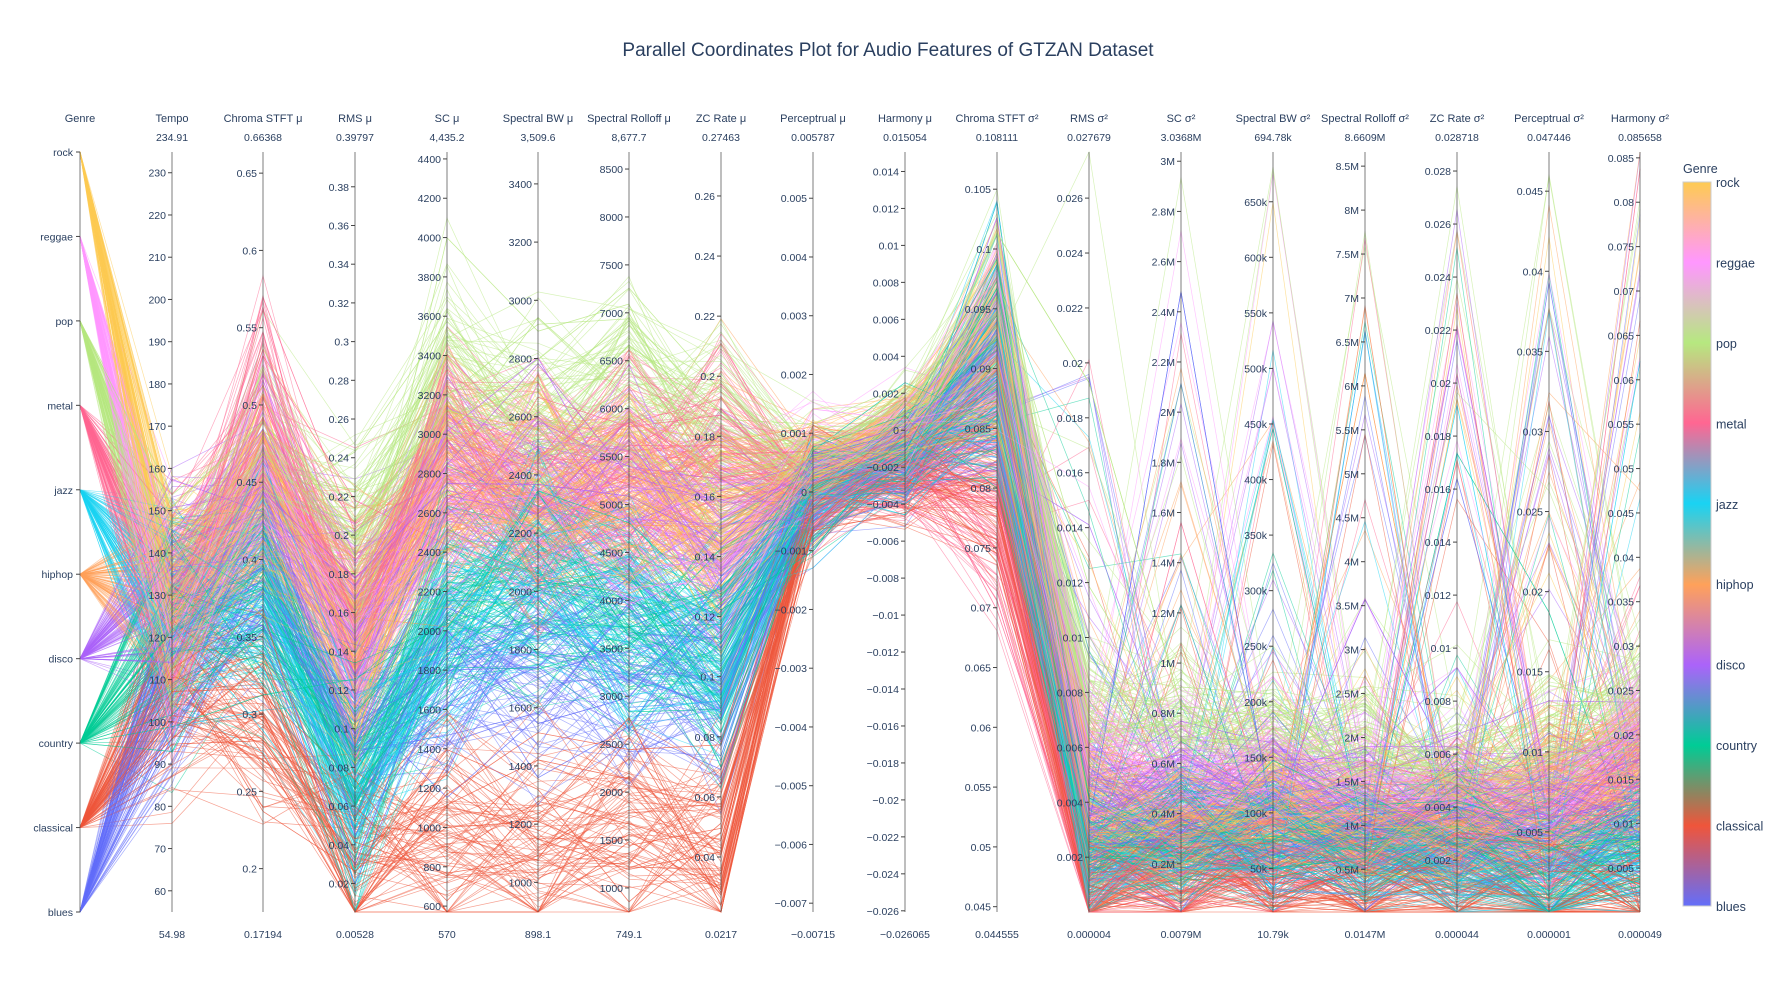 The image size is (1776, 993). I want to click on axis-max-label: 8.6609M, so click(1365, 138).